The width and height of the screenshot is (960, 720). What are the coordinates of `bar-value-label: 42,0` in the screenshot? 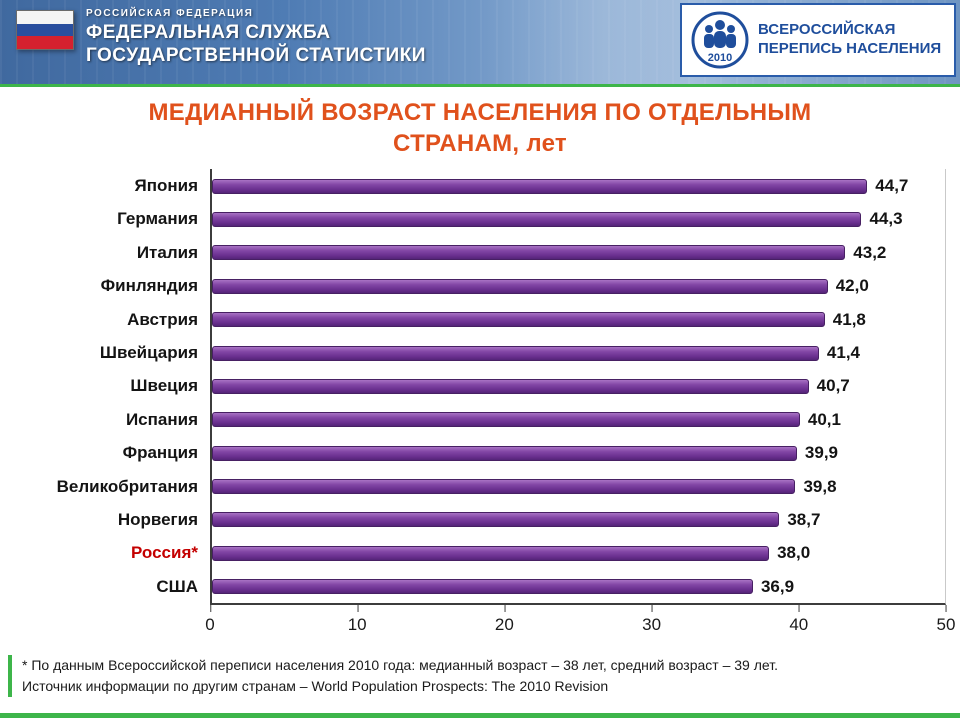 It's located at (852, 286).